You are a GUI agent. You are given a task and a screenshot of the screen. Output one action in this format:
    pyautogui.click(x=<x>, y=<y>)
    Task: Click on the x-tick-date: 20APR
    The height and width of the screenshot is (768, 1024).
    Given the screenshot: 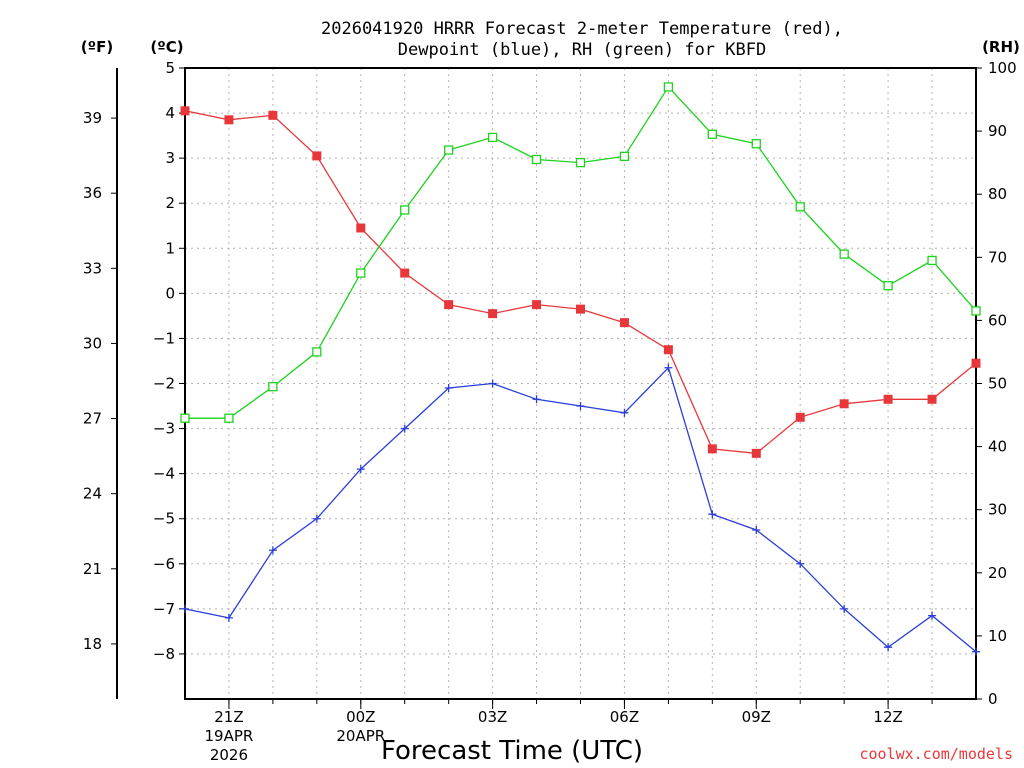 What is the action you would take?
    pyautogui.click(x=360, y=736)
    